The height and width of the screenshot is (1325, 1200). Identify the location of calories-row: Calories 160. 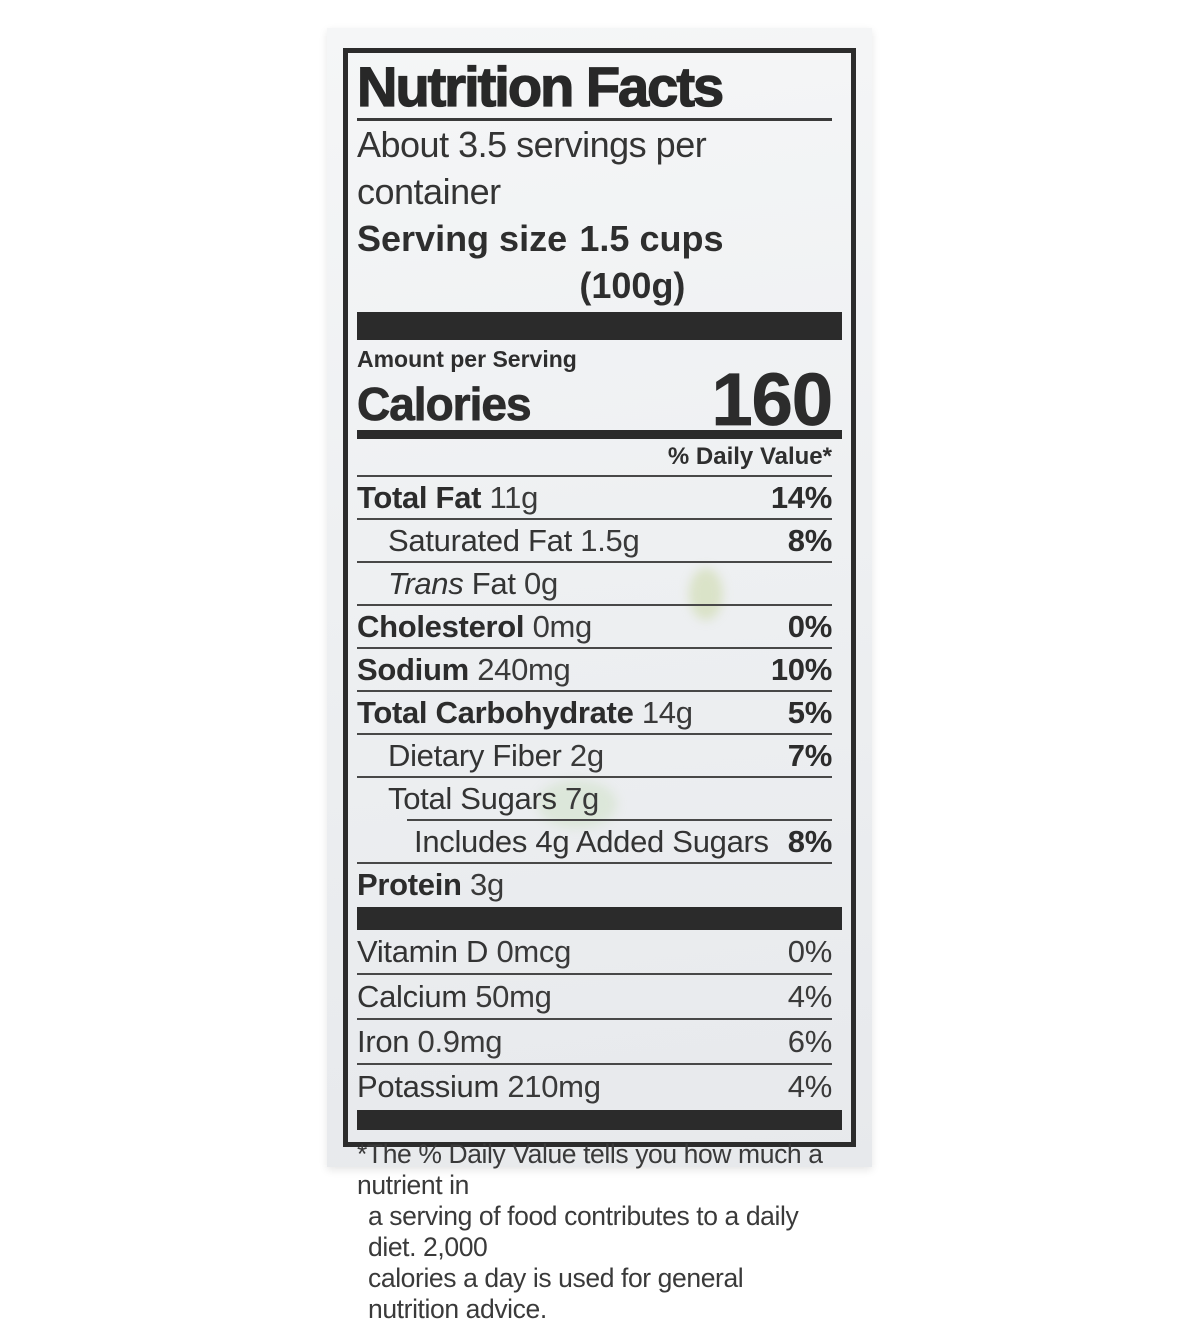
(595, 399).